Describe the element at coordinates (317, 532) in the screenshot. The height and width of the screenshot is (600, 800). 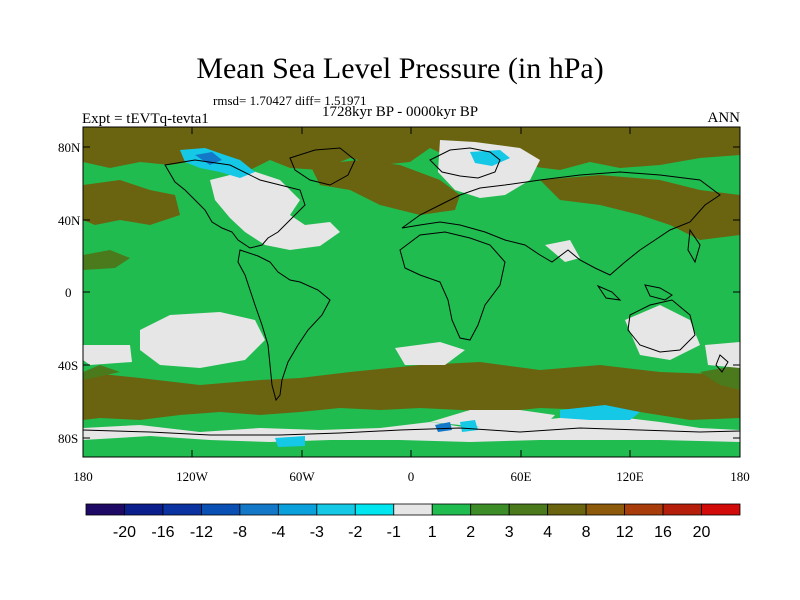
I see `colorbar-label: -3` at that location.